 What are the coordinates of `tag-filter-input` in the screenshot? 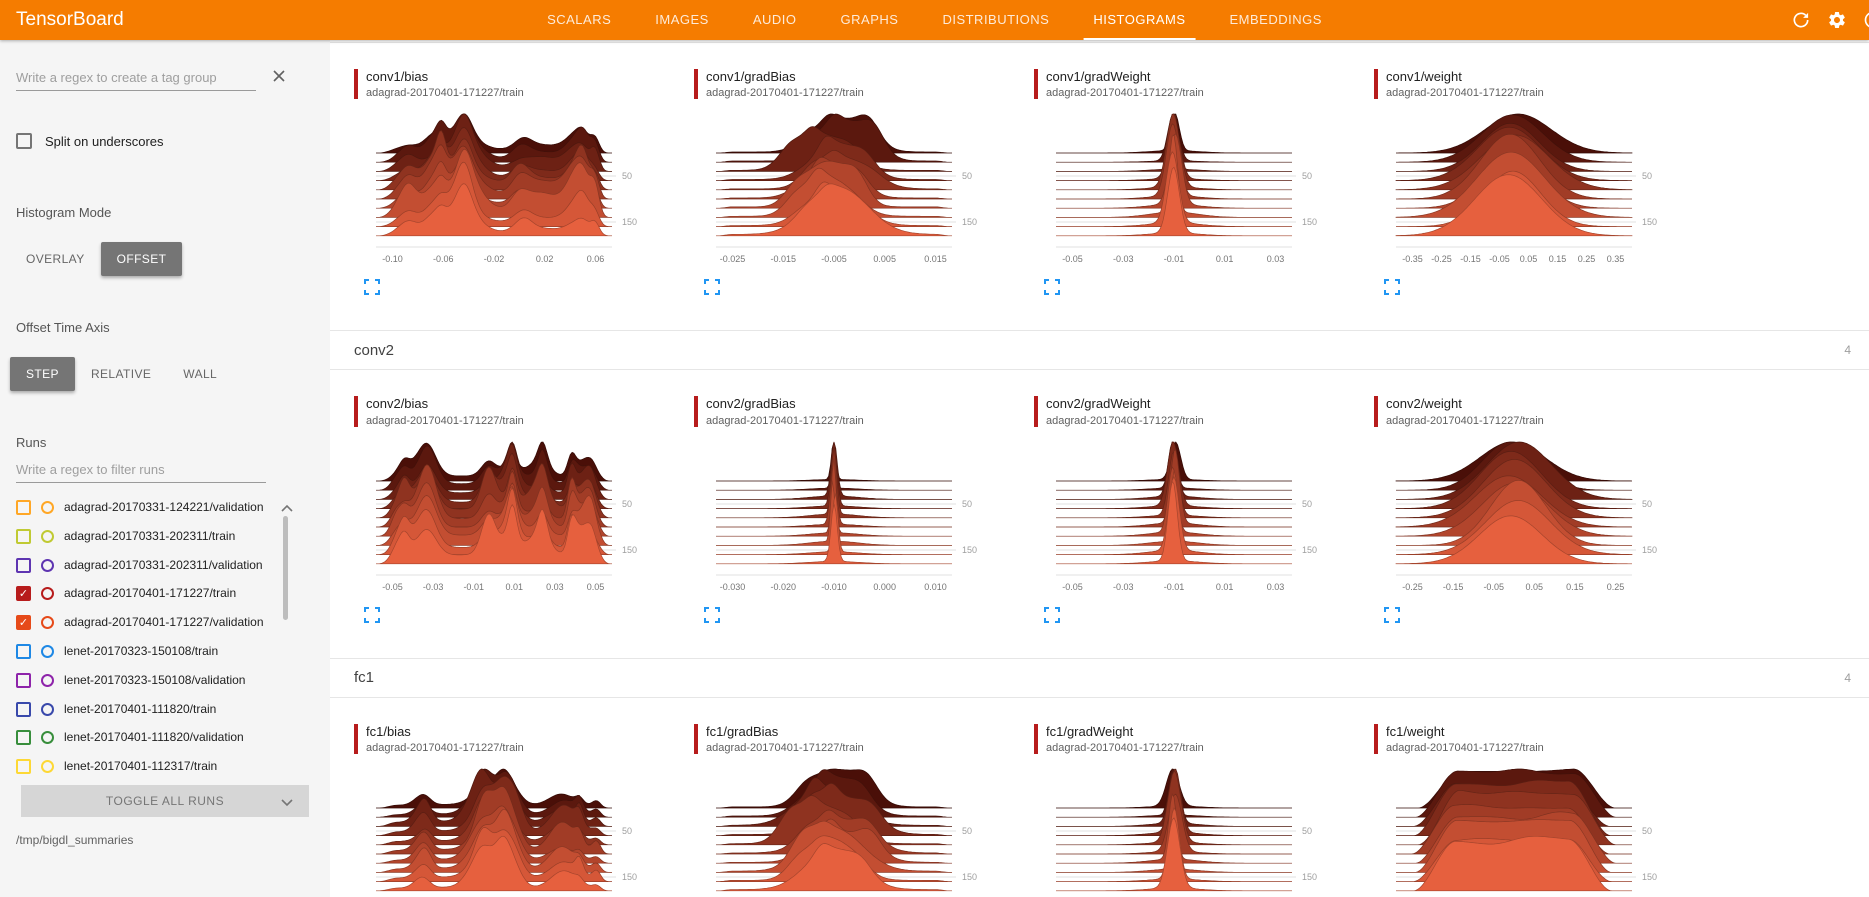 It's located at (136, 78).